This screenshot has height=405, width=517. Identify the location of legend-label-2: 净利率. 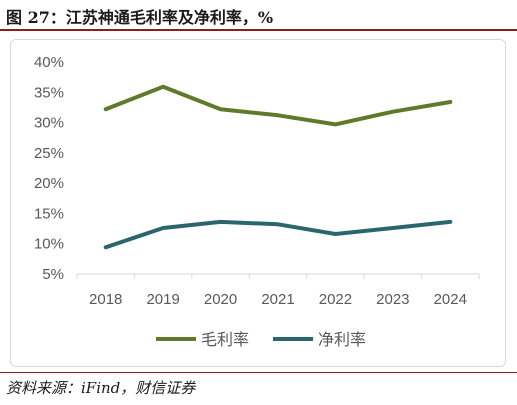
(342, 339).